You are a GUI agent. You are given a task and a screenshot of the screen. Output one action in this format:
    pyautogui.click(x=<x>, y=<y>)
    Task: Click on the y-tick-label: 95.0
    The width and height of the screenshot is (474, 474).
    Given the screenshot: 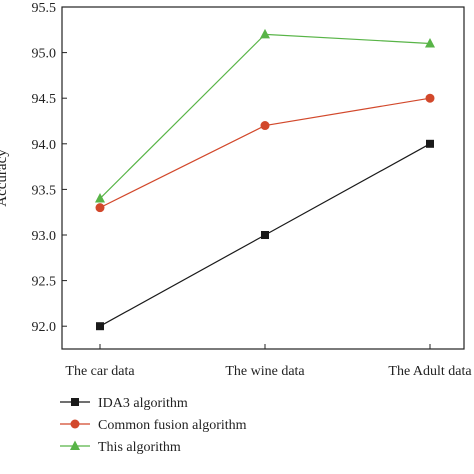 What is the action you would take?
    pyautogui.click(x=44, y=54)
    